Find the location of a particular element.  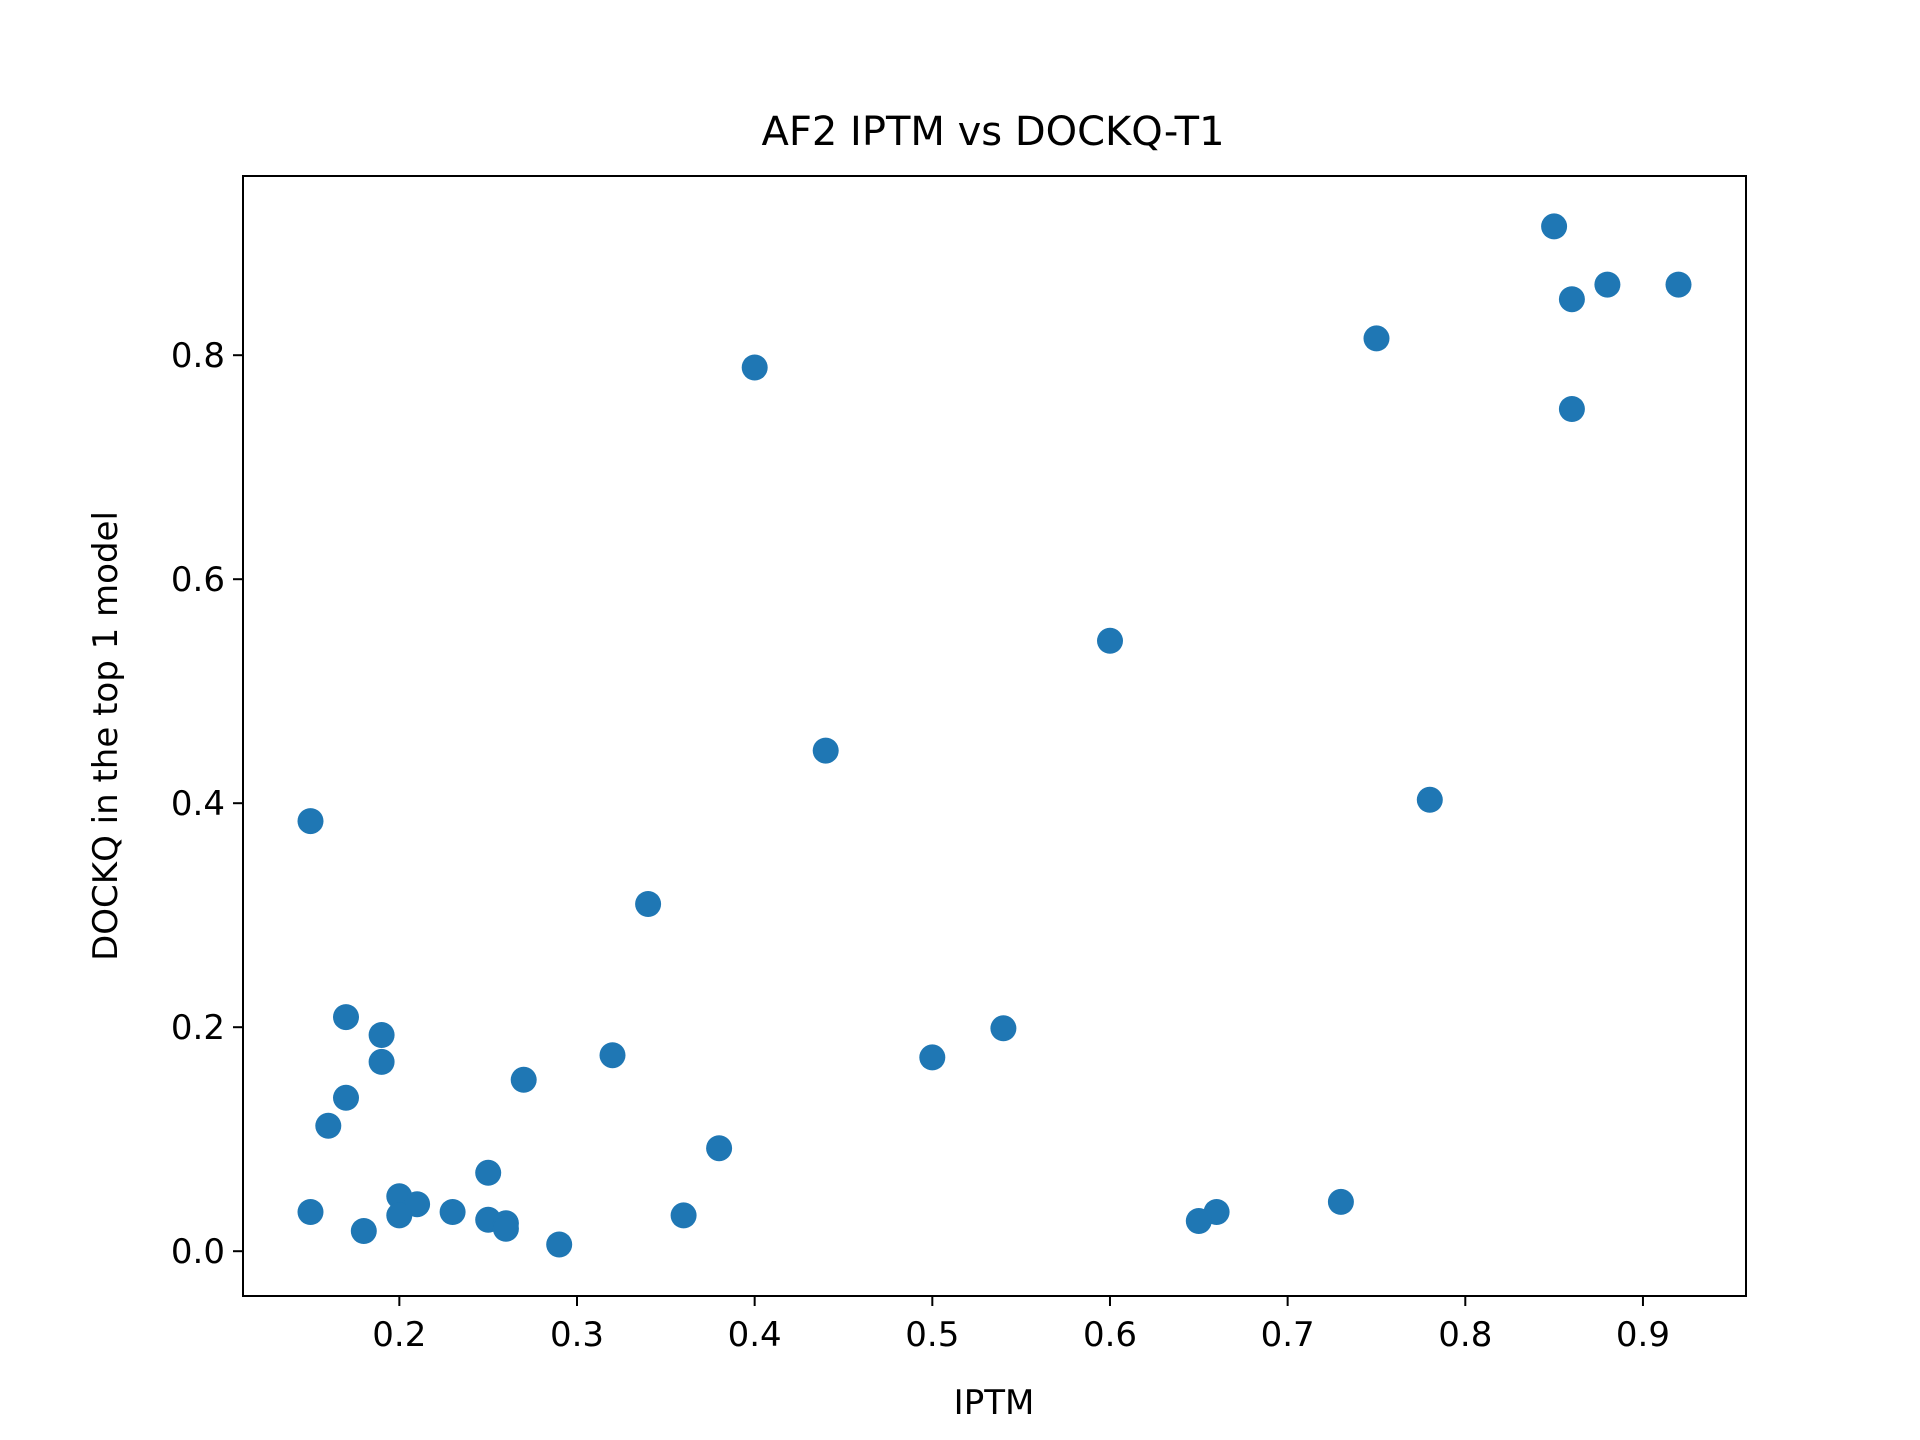

x-tick-label: 0.9 is located at coordinates (1643, 1335).